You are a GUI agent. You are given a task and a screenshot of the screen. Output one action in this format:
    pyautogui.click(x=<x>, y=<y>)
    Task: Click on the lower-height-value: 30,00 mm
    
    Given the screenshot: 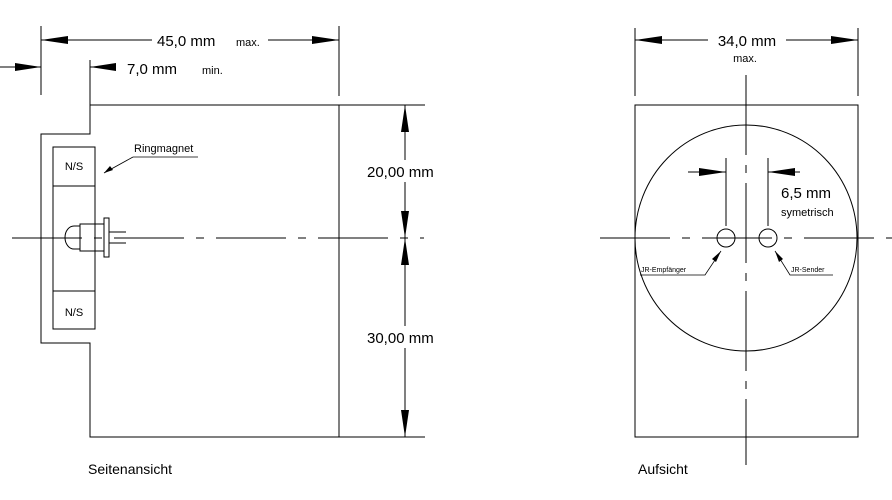 What is the action you would take?
    pyautogui.click(x=400, y=338)
    